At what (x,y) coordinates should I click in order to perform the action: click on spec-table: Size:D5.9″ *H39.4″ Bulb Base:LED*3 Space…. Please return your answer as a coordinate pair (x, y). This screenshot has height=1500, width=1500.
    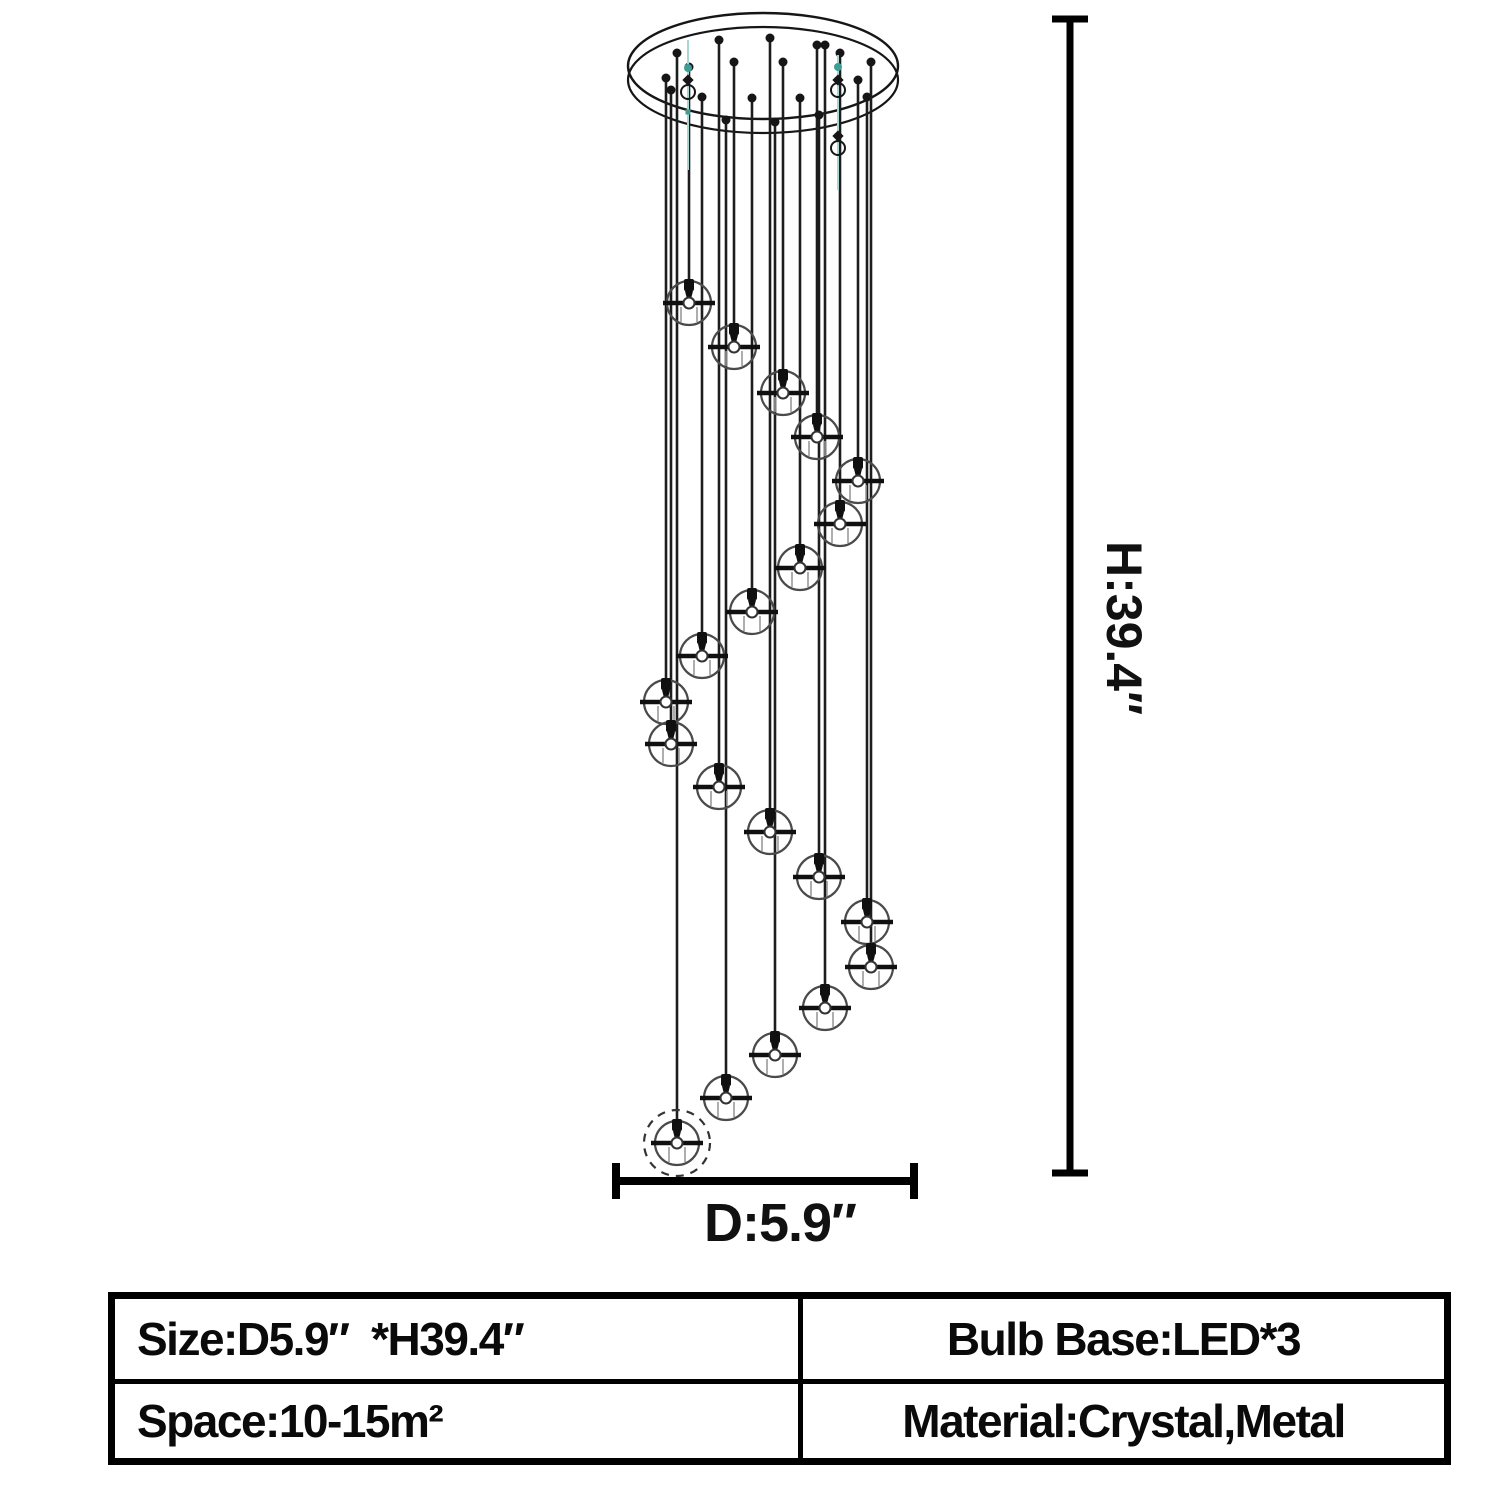
    Looking at the image, I should click on (779, 1378).